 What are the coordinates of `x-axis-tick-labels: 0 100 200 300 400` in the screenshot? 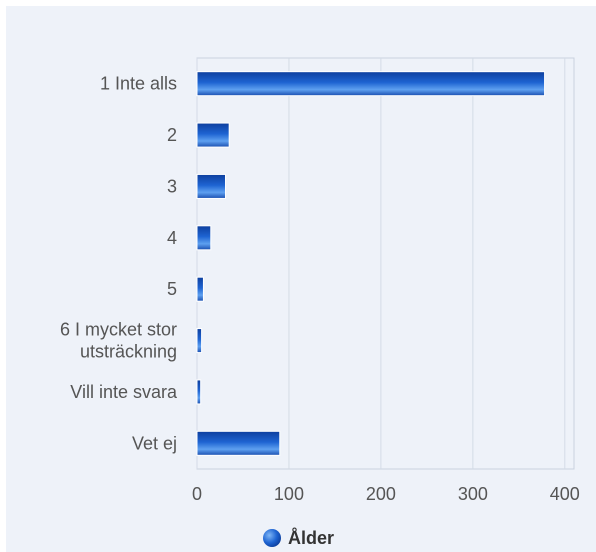 It's located at (386, 494).